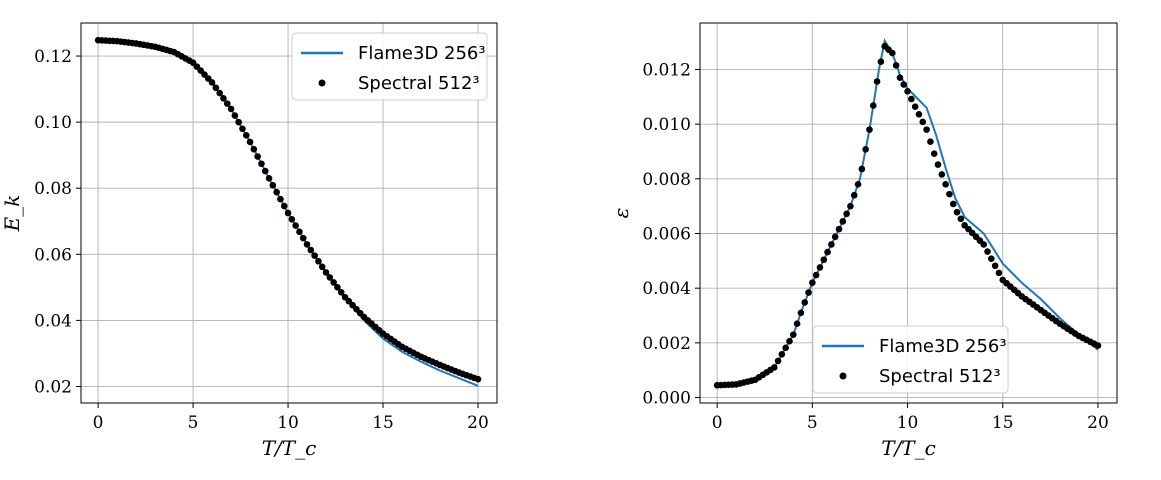 Image resolution: width=1161 pixels, height=480 pixels. Describe the element at coordinates (12, 214) in the screenshot. I see `y-axis-label: E_k` at that location.